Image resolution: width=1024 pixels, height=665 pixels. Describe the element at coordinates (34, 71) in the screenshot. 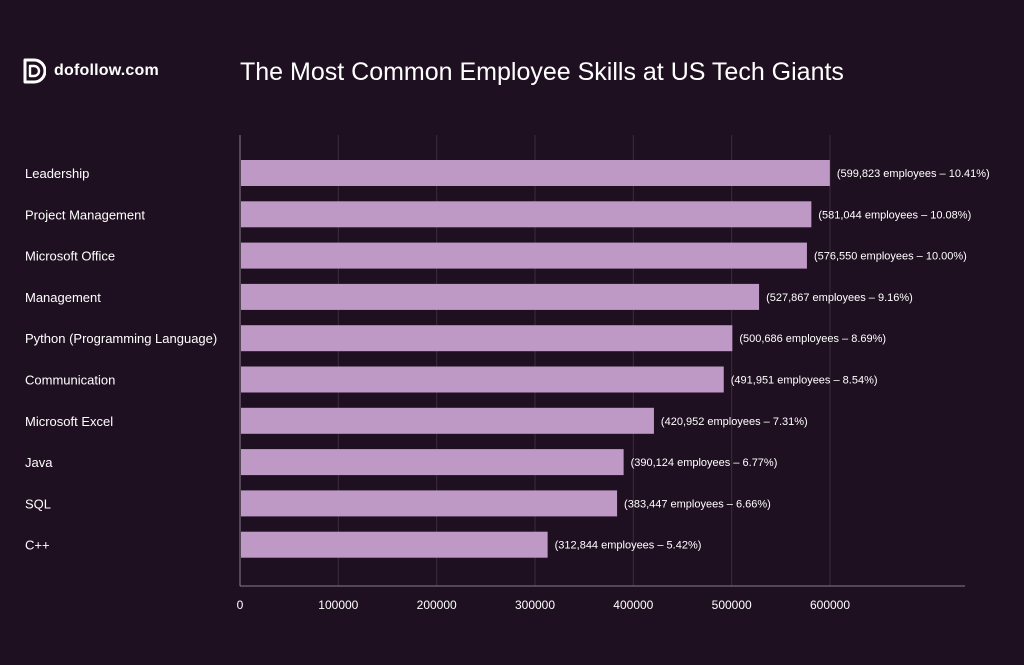

I see `dofollow-logo-icon` at that location.